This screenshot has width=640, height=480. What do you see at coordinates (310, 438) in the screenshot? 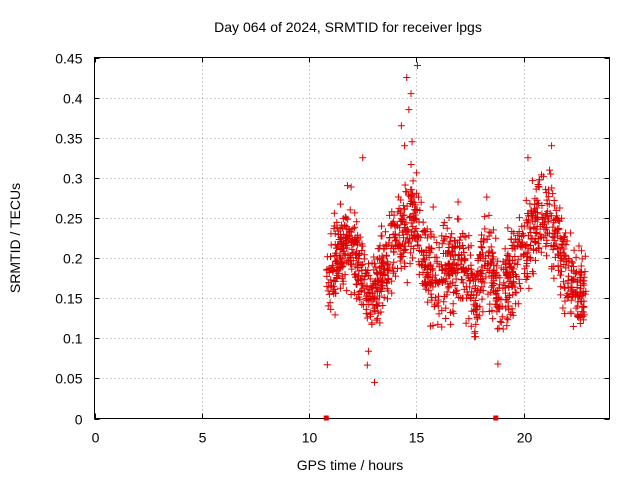
I see `x-tick-label: 10` at bounding box center [310, 438].